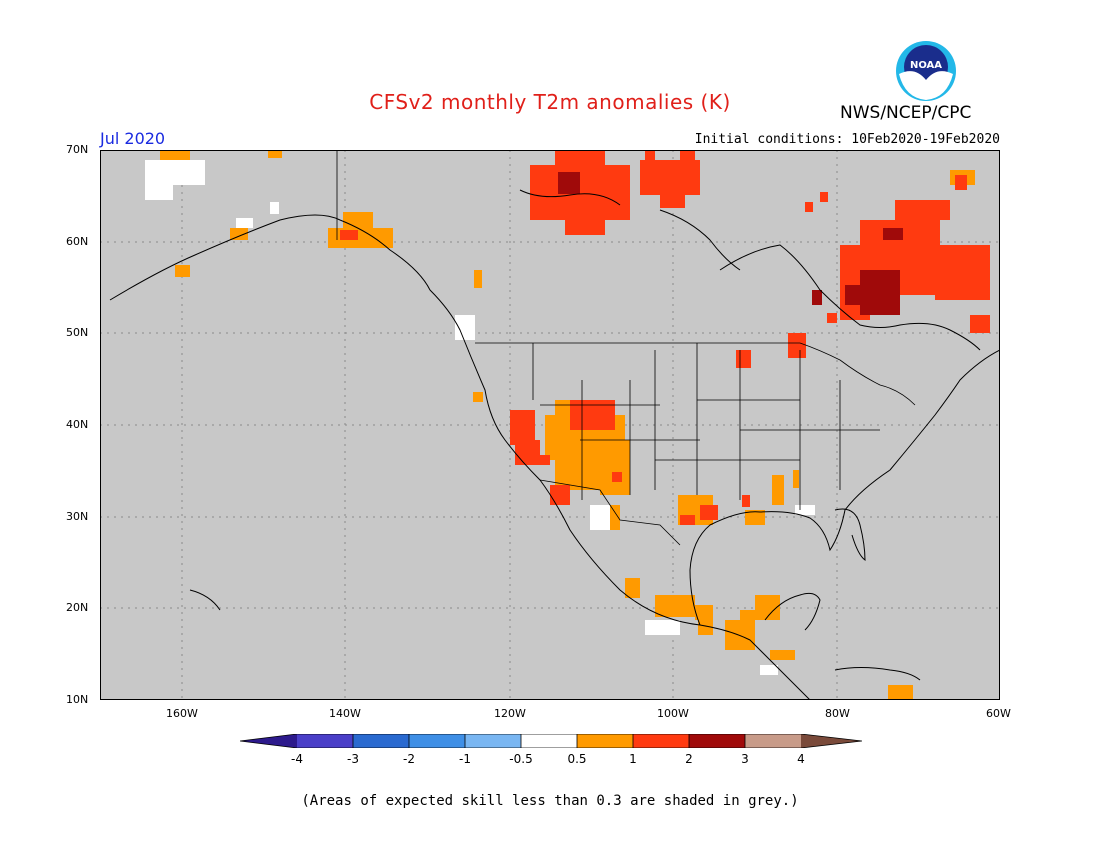 The height and width of the screenshot is (850, 1100). What do you see at coordinates (182, 713) in the screenshot?
I see `lon-label-160w: 160W` at bounding box center [182, 713].